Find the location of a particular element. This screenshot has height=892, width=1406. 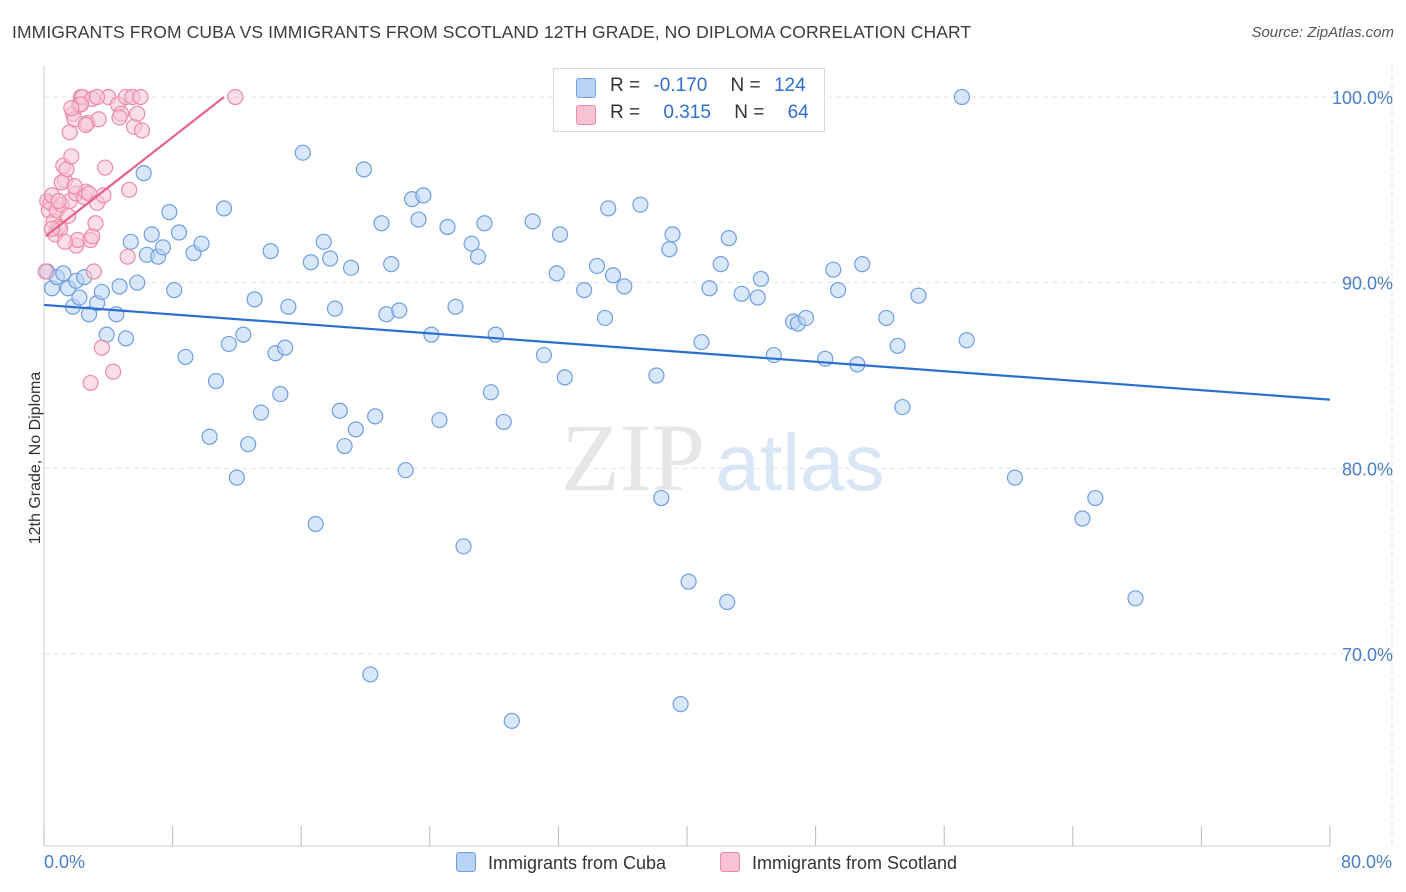

cuba-trend-line is located at coordinates (687, 352).